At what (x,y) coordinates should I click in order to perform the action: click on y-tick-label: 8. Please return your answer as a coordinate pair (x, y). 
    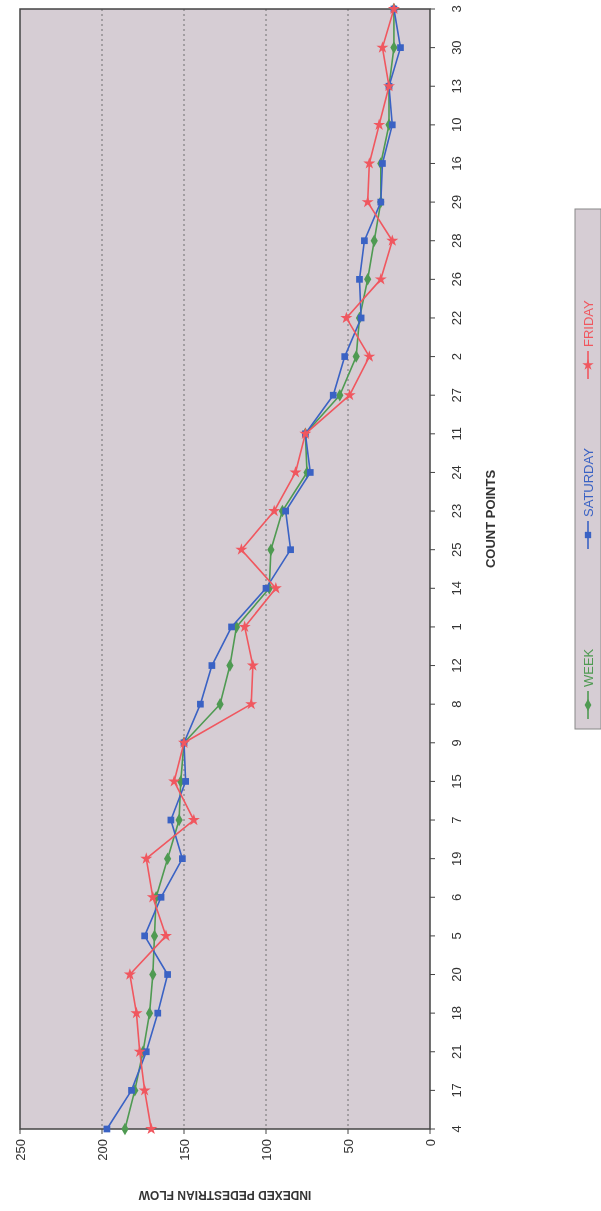
    Looking at the image, I should click on (456, 704).